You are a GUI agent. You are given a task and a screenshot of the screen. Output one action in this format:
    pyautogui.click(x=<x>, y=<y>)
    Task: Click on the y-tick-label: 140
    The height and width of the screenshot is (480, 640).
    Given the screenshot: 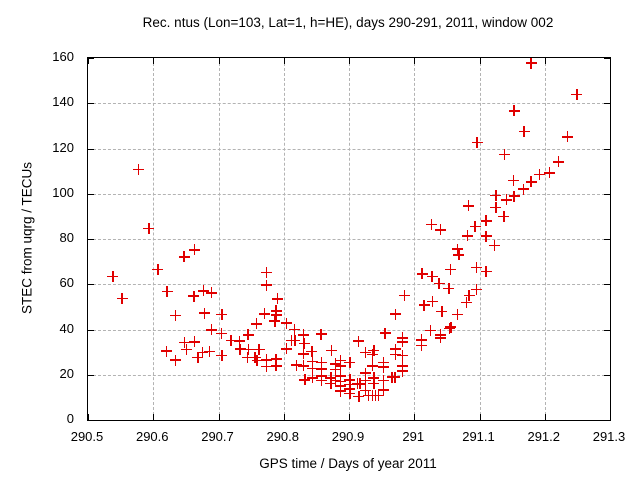 What is the action you would take?
    pyautogui.click(x=63, y=102)
    